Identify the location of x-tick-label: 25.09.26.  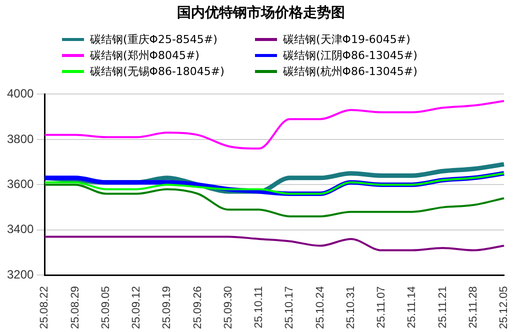
(198, 308).